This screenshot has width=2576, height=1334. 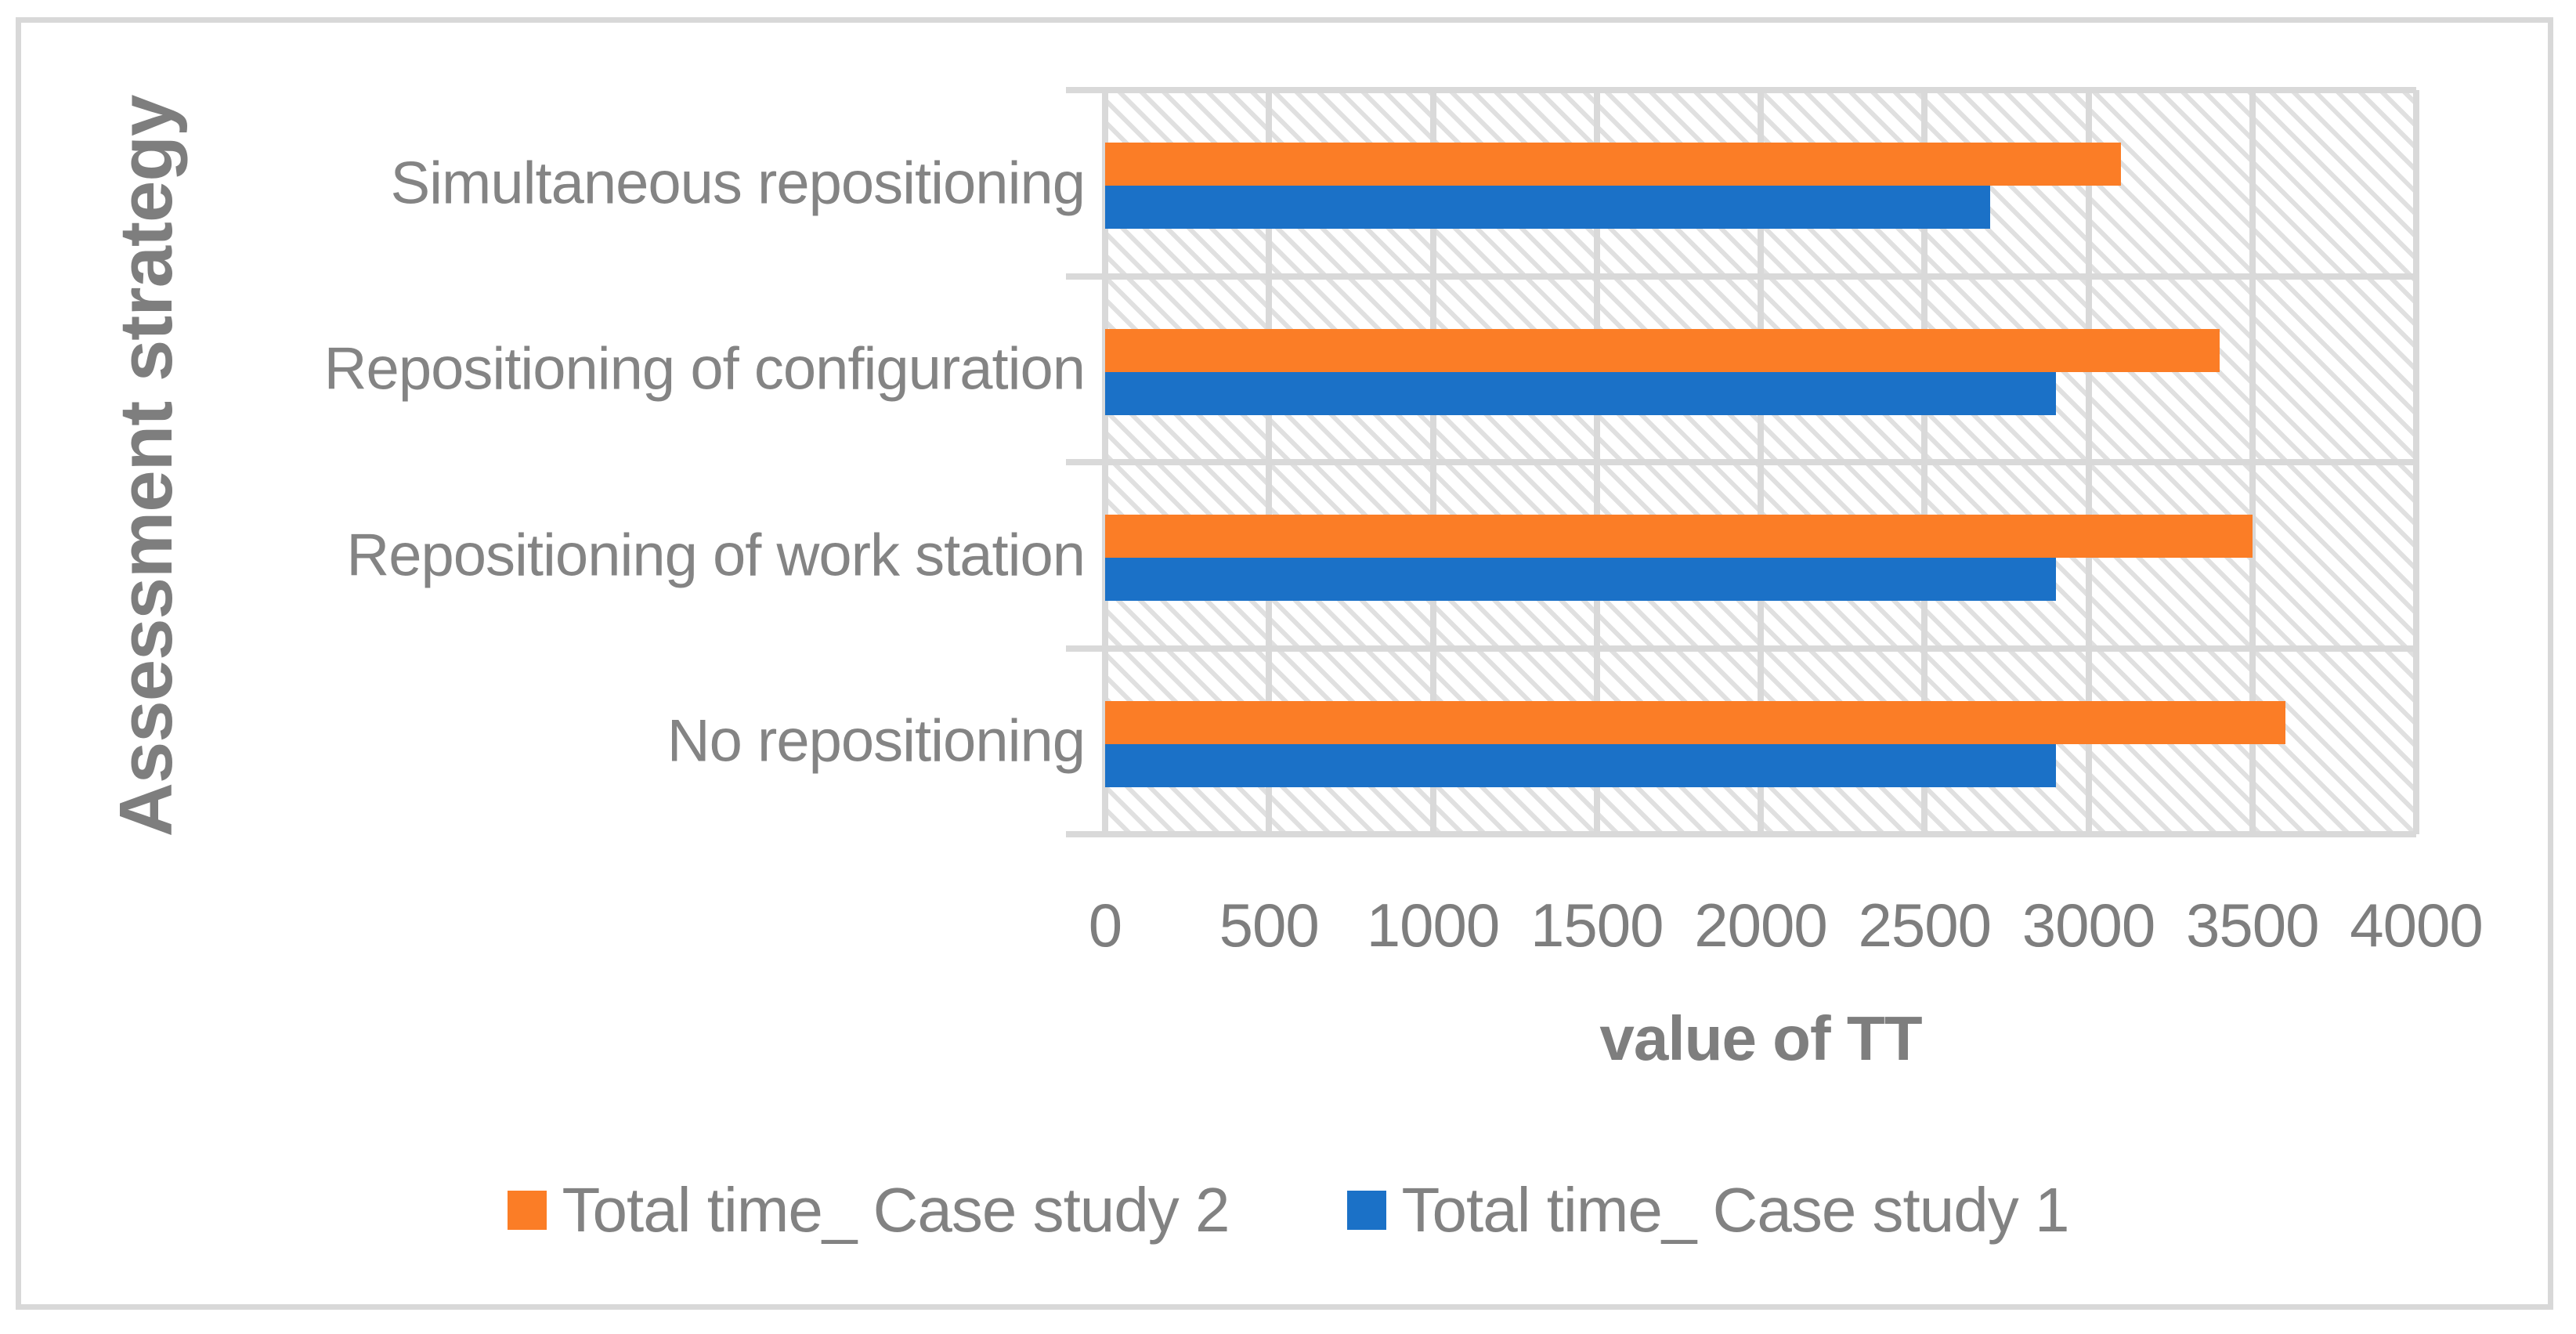 I want to click on x-tick-label: 1000, so click(x=1433, y=925).